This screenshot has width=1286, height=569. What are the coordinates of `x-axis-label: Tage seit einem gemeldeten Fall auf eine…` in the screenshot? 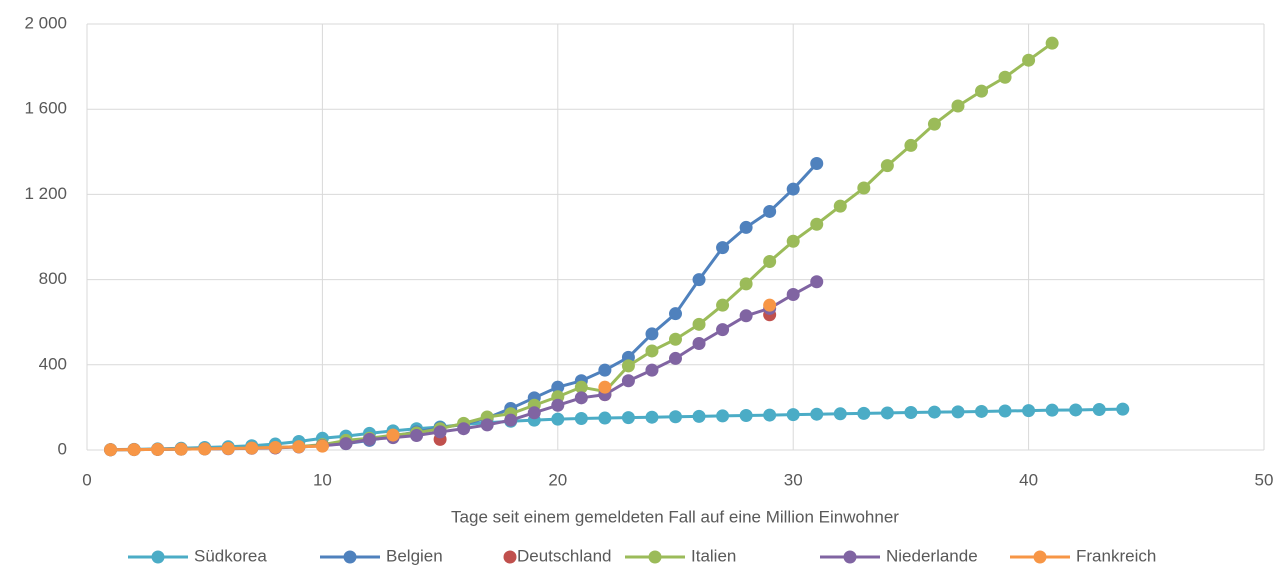 It's located at (675, 516).